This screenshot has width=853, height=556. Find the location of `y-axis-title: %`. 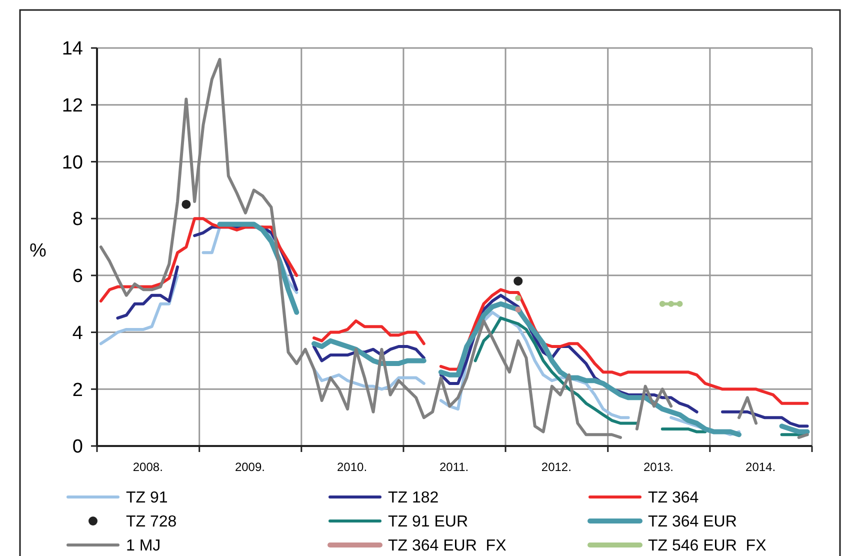

y-axis-title: % is located at coordinates (38, 251).